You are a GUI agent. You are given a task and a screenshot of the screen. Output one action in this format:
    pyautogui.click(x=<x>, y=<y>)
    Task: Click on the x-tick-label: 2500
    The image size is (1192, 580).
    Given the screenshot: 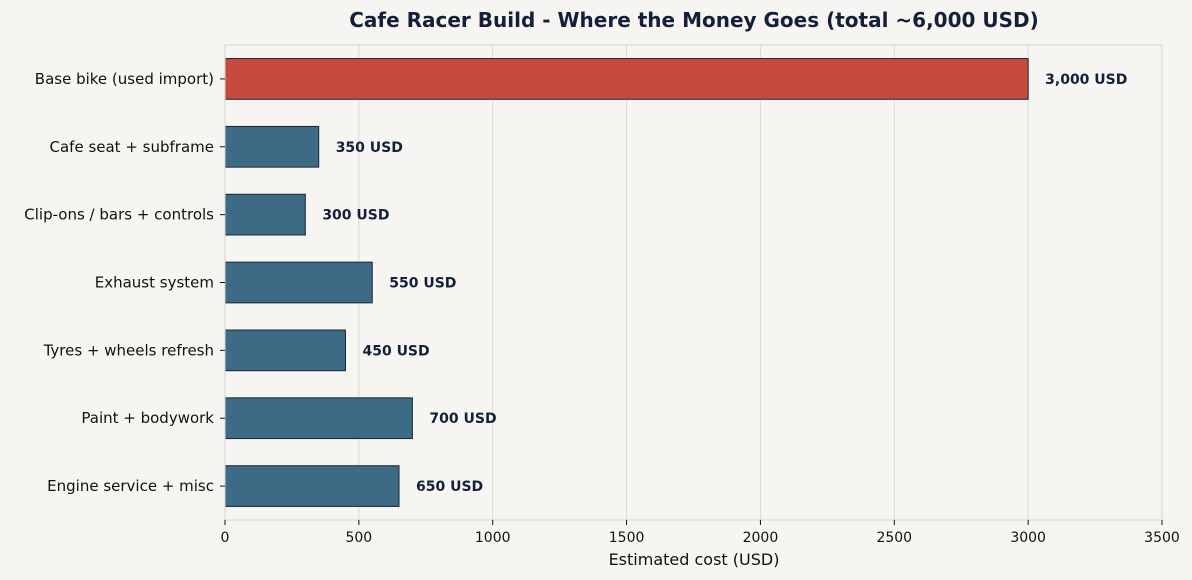 What is the action you would take?
    pyautogui.click(x=894, y=538)
    